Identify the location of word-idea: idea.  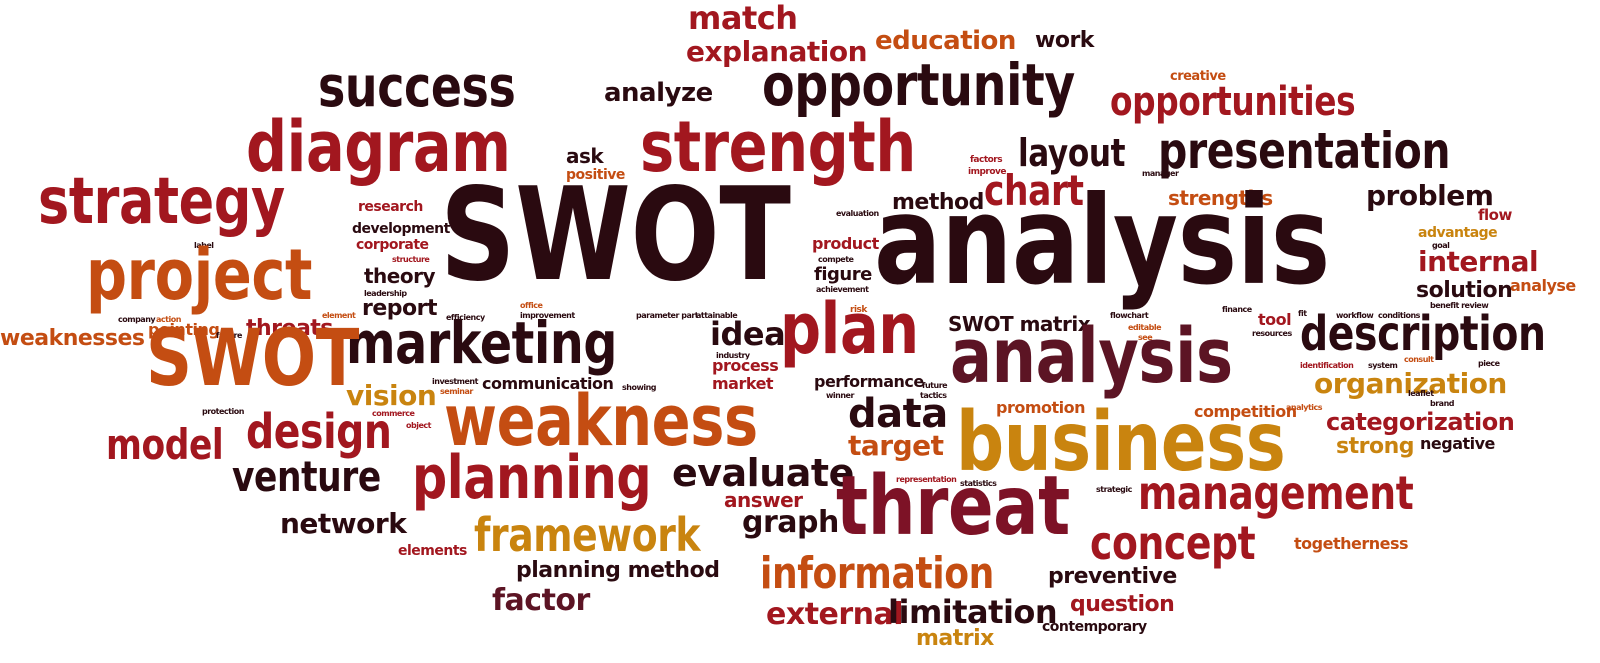
(748, 334).